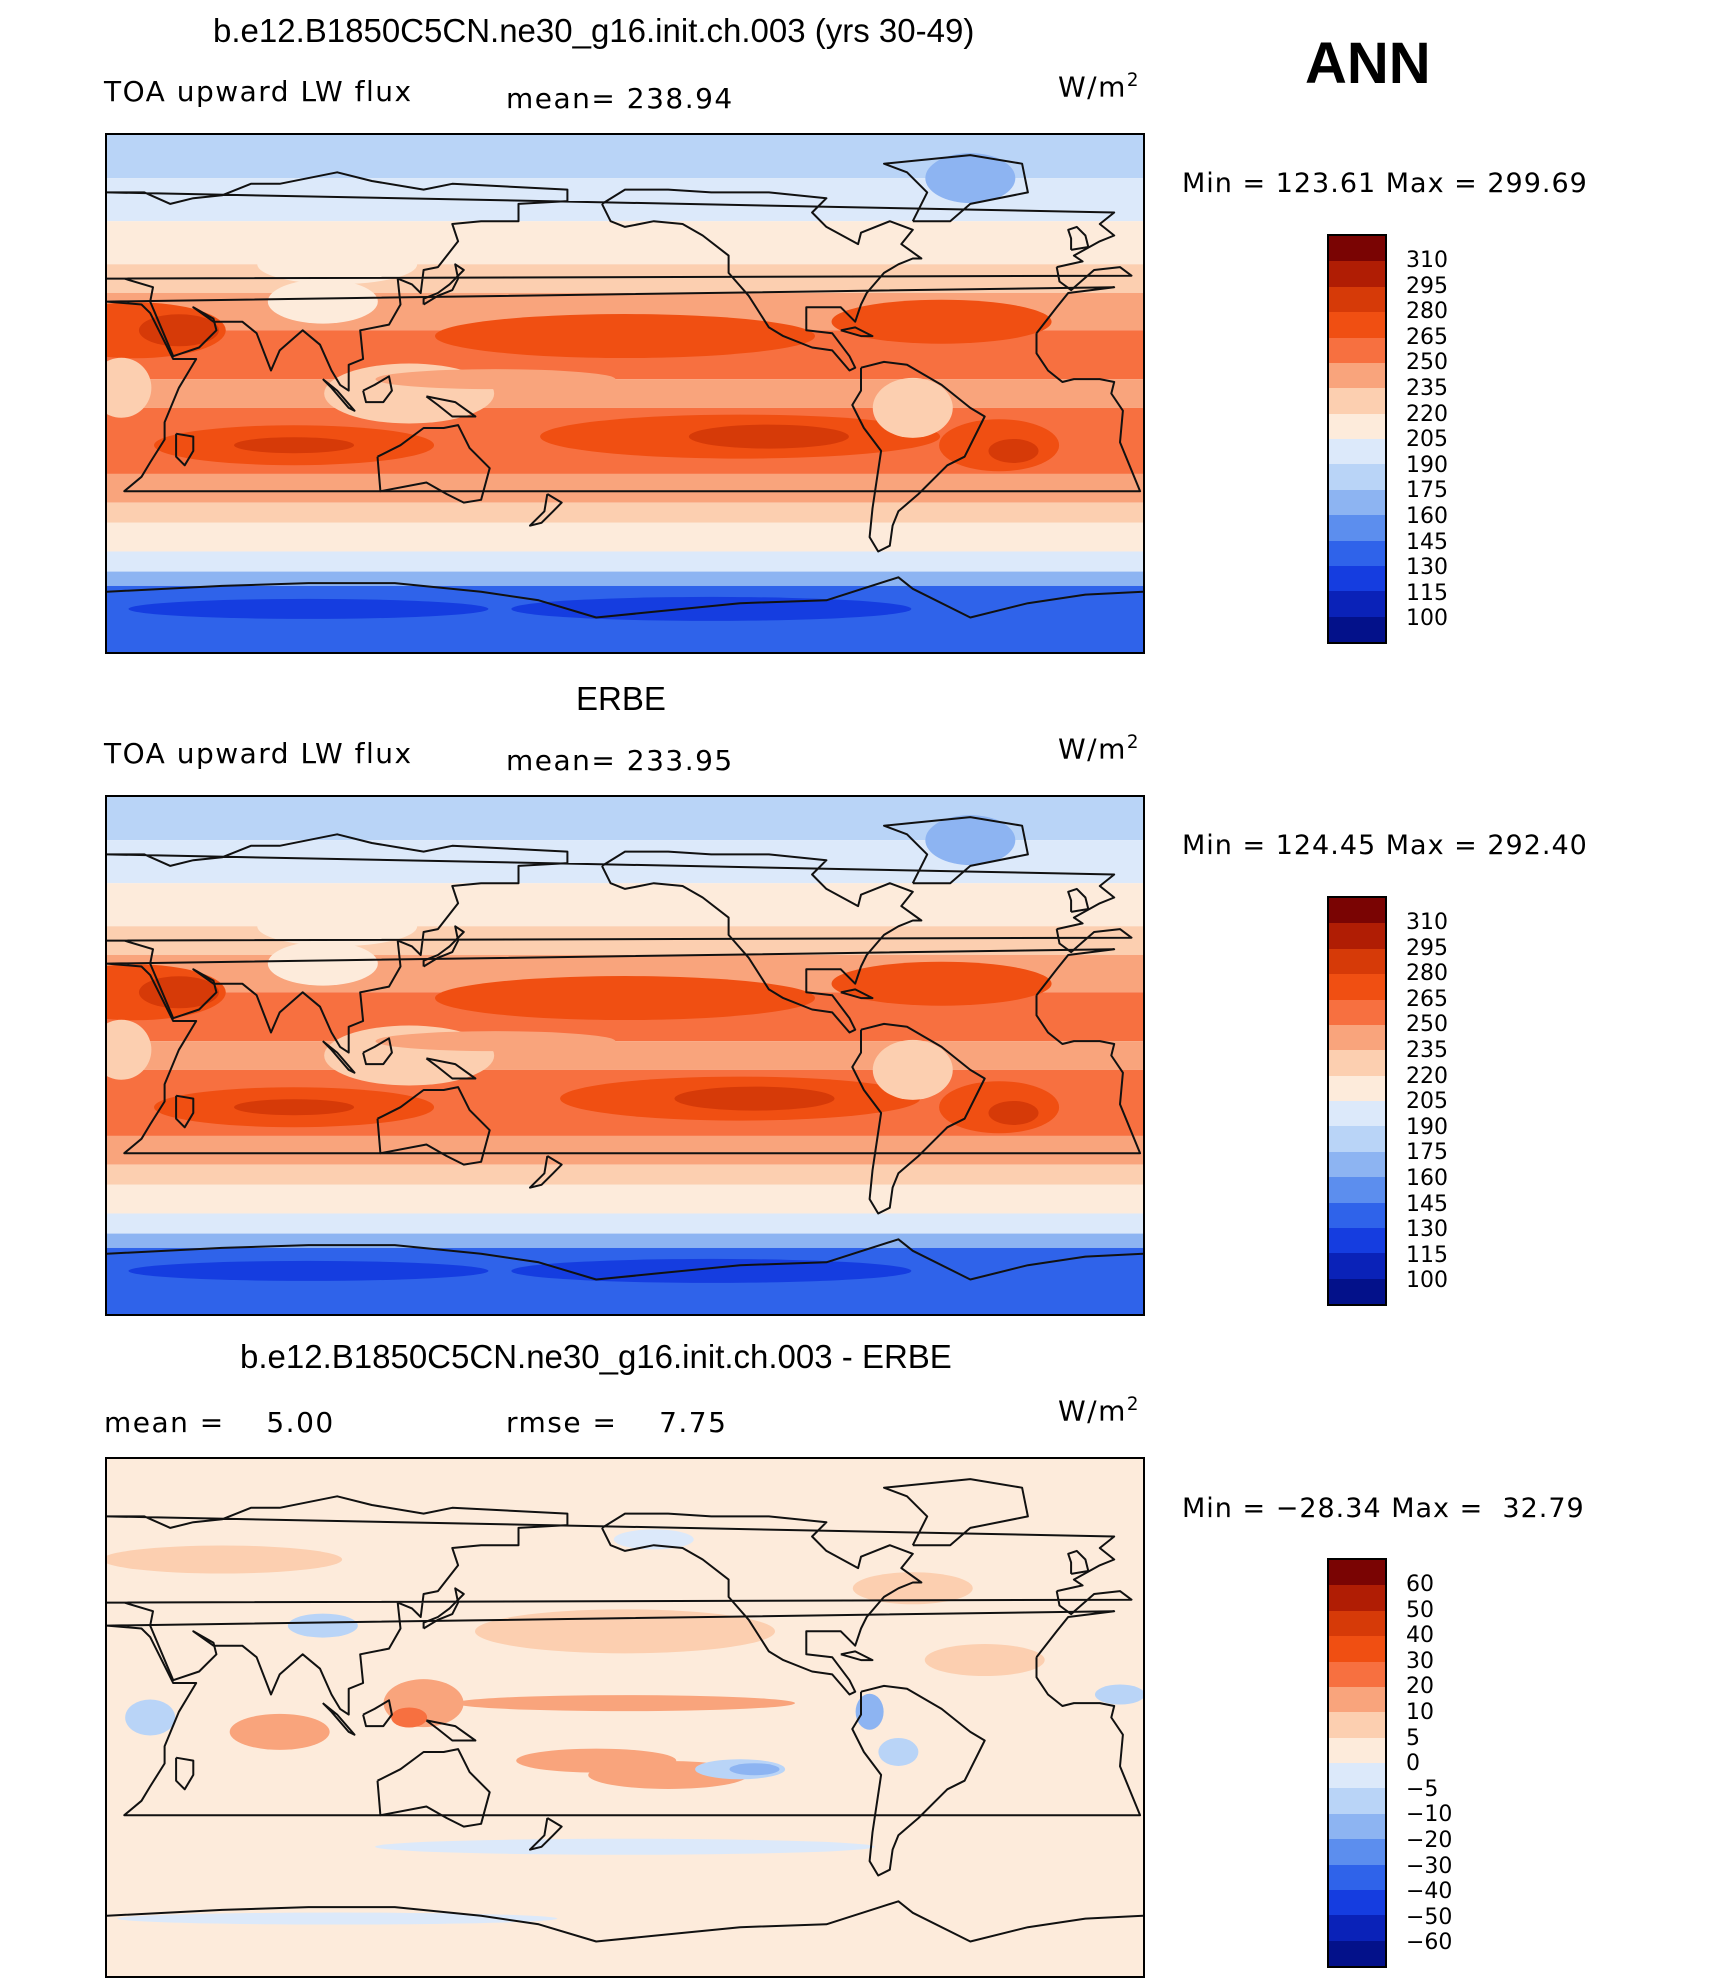  I want to click on mean-label: mean= 238.94, so click(620, 98).